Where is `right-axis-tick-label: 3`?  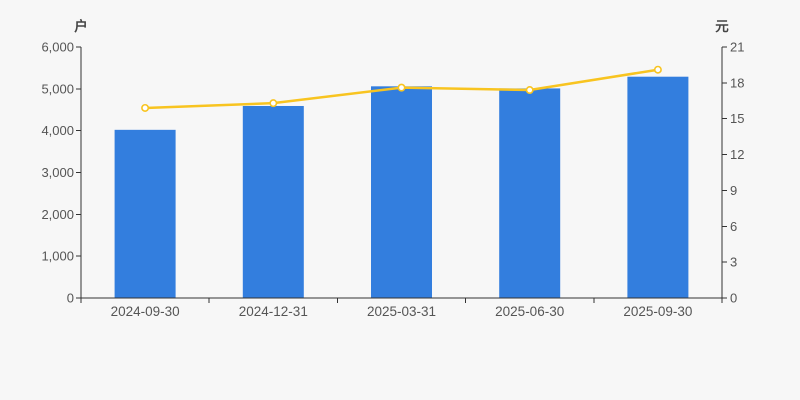
right-axis-tick-label: 3 is located at coordinates (733, 262).